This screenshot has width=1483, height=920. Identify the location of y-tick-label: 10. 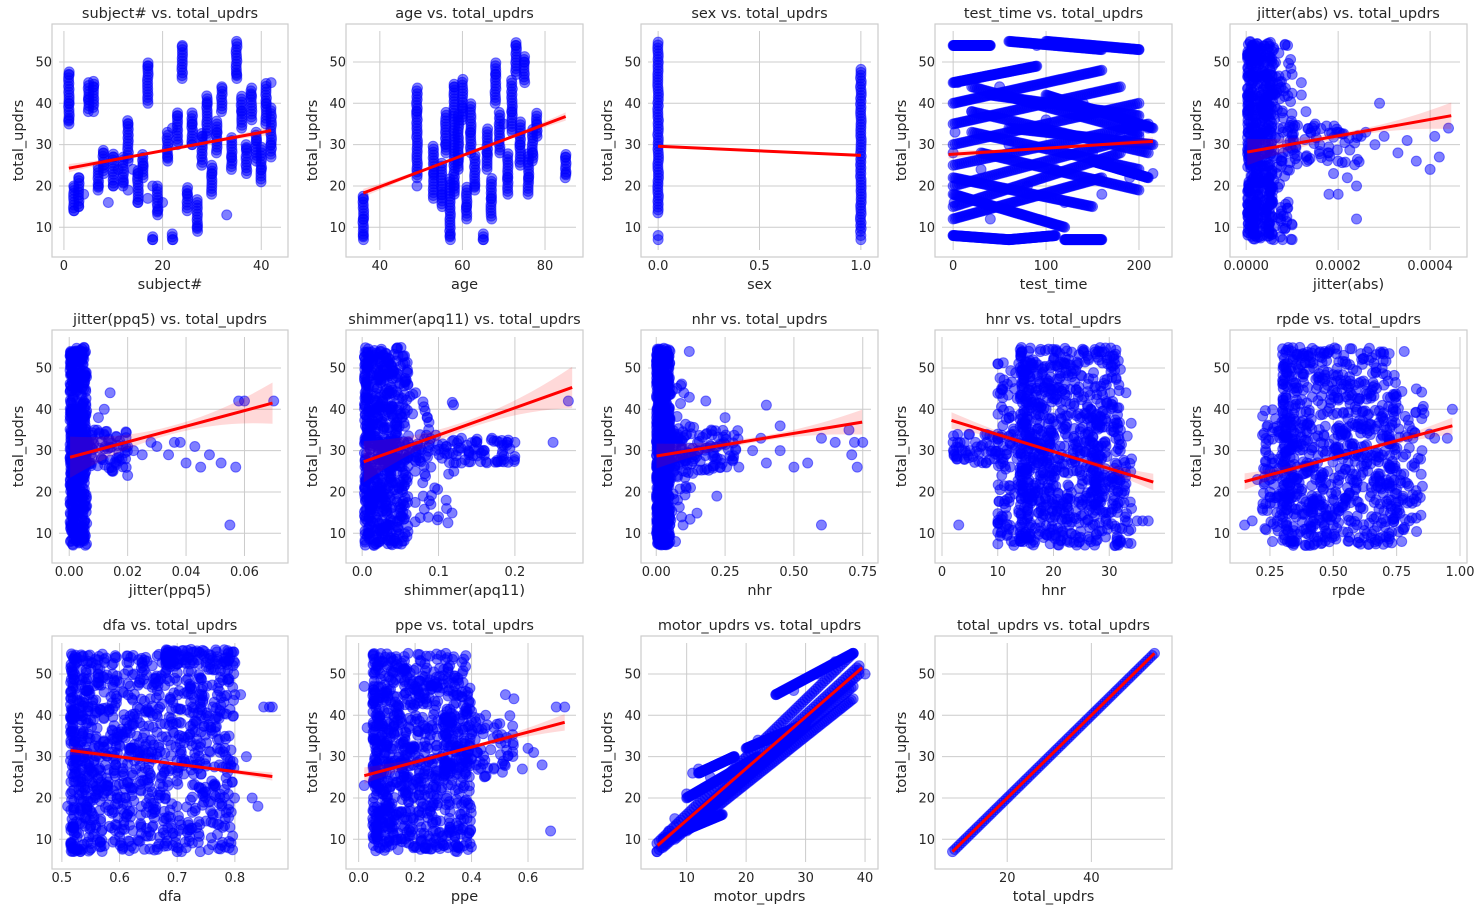
(1221, 228).